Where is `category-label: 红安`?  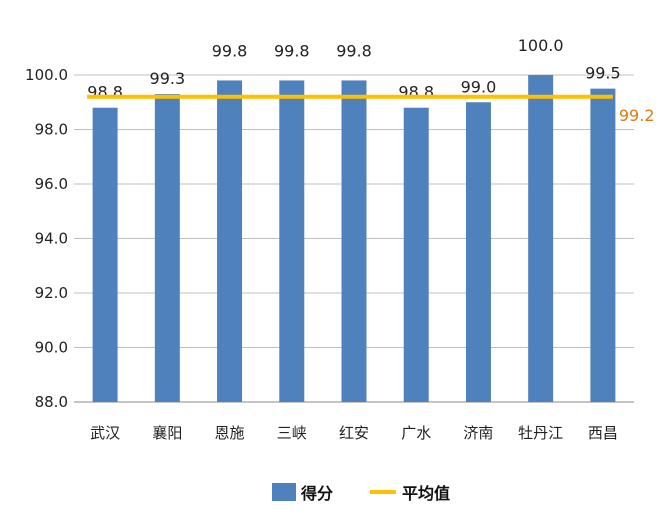 category-label: 红安 is located at coordinates (354, 433).